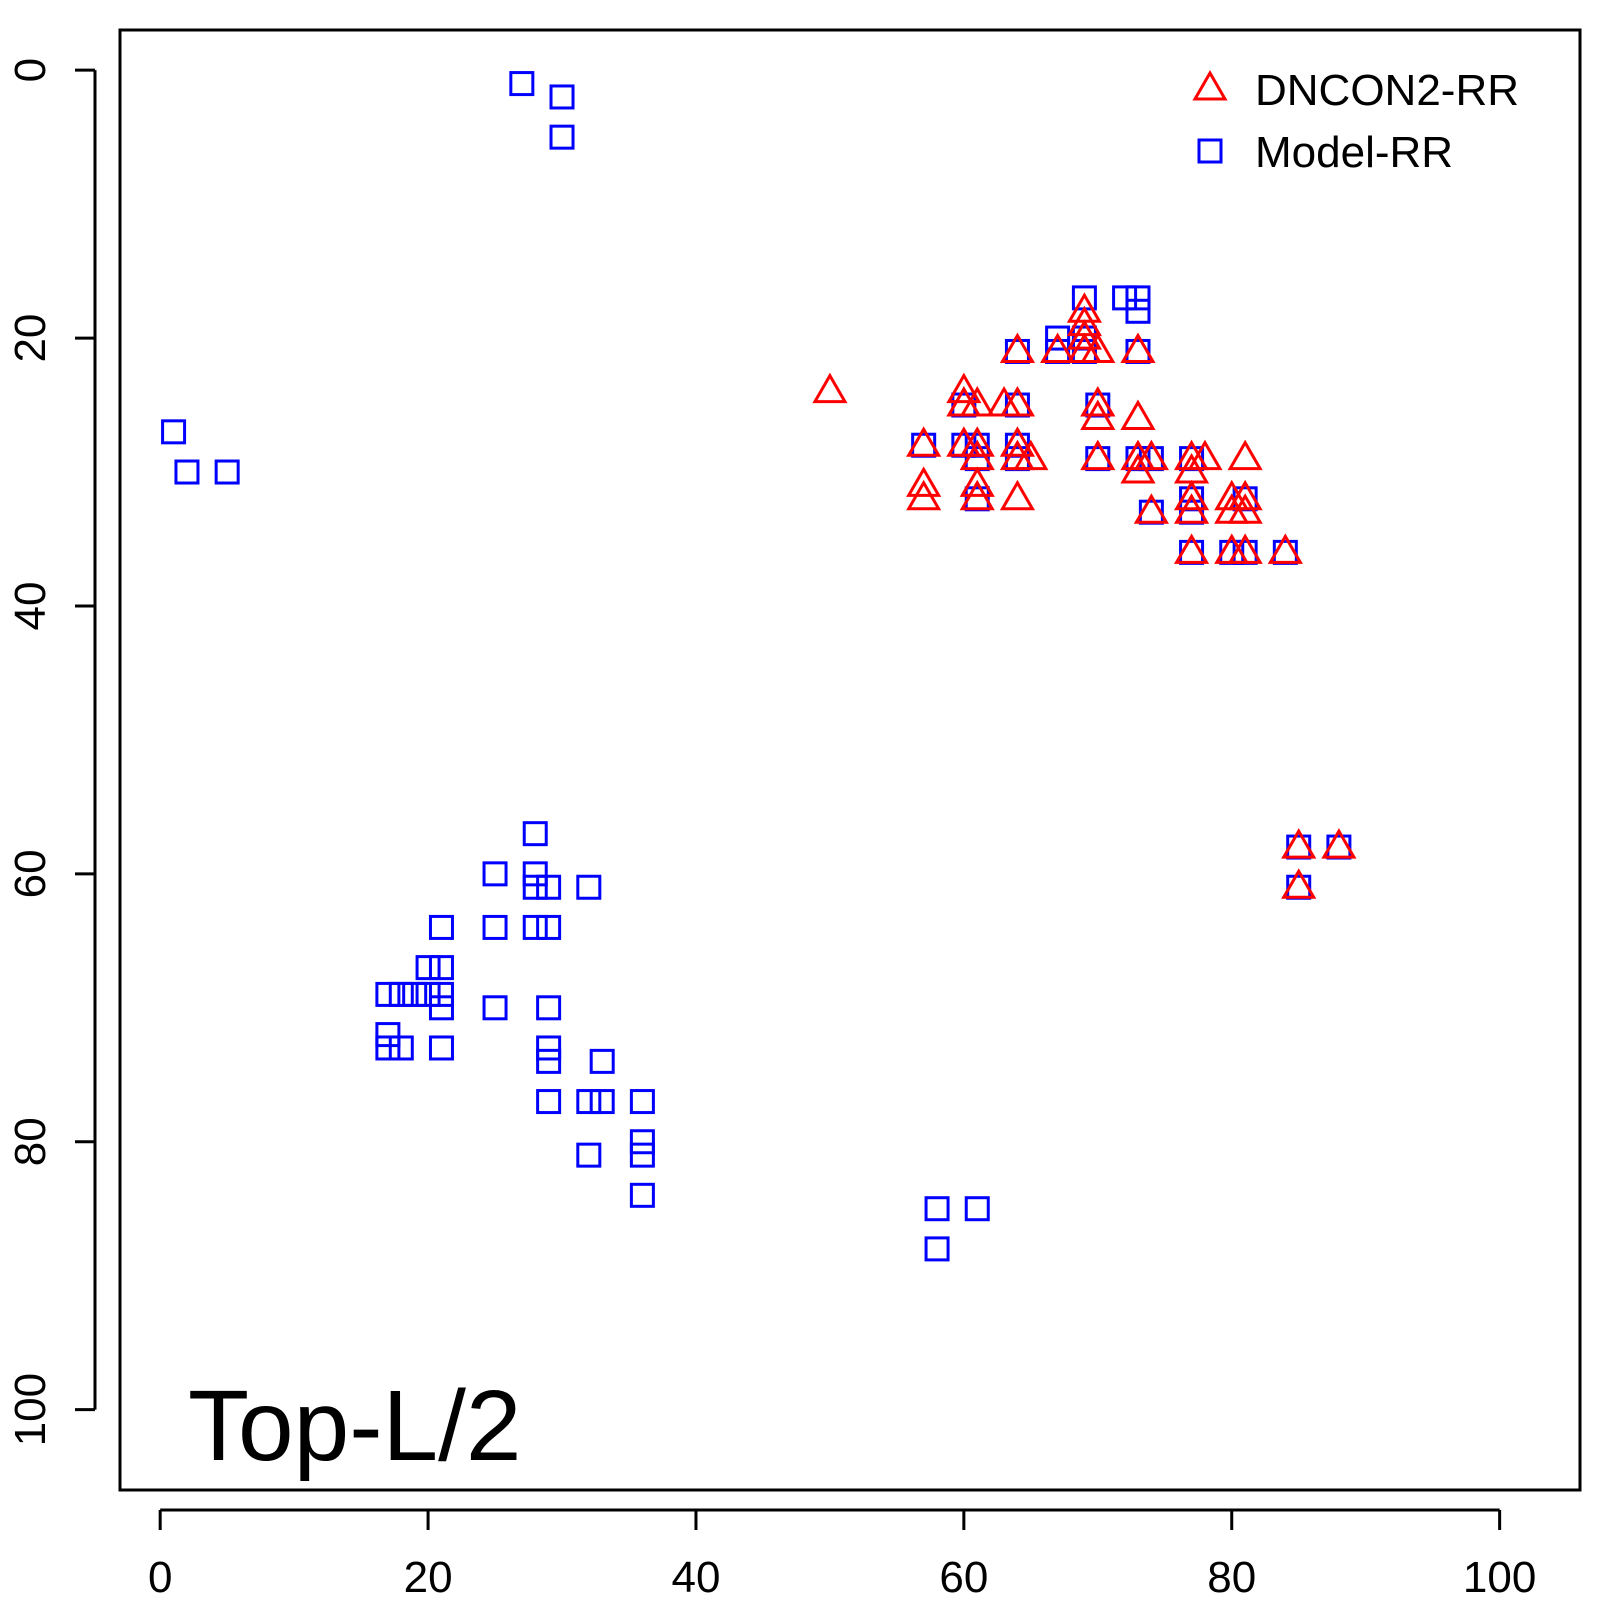 The image size is (1600, 1600). What do you see at coordinates (1387, 90) in the screenshot?
I see `legend-label-dncon2-rr: DNCON2-RR` at bounding box center [1387, 90].